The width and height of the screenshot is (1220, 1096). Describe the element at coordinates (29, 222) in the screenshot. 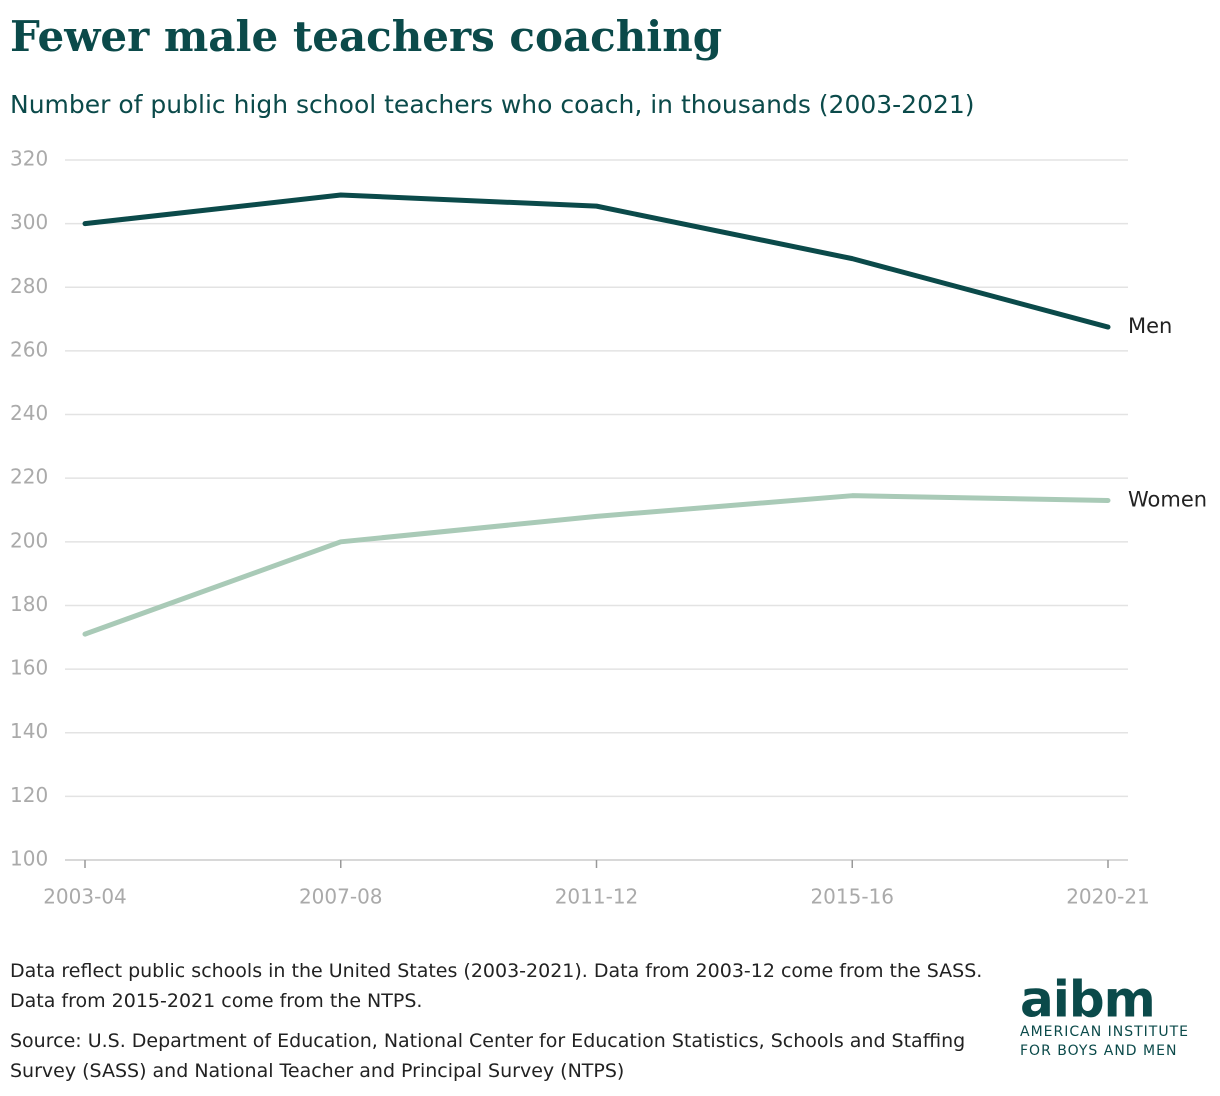

I see `y-tick-label: 300` at that location.